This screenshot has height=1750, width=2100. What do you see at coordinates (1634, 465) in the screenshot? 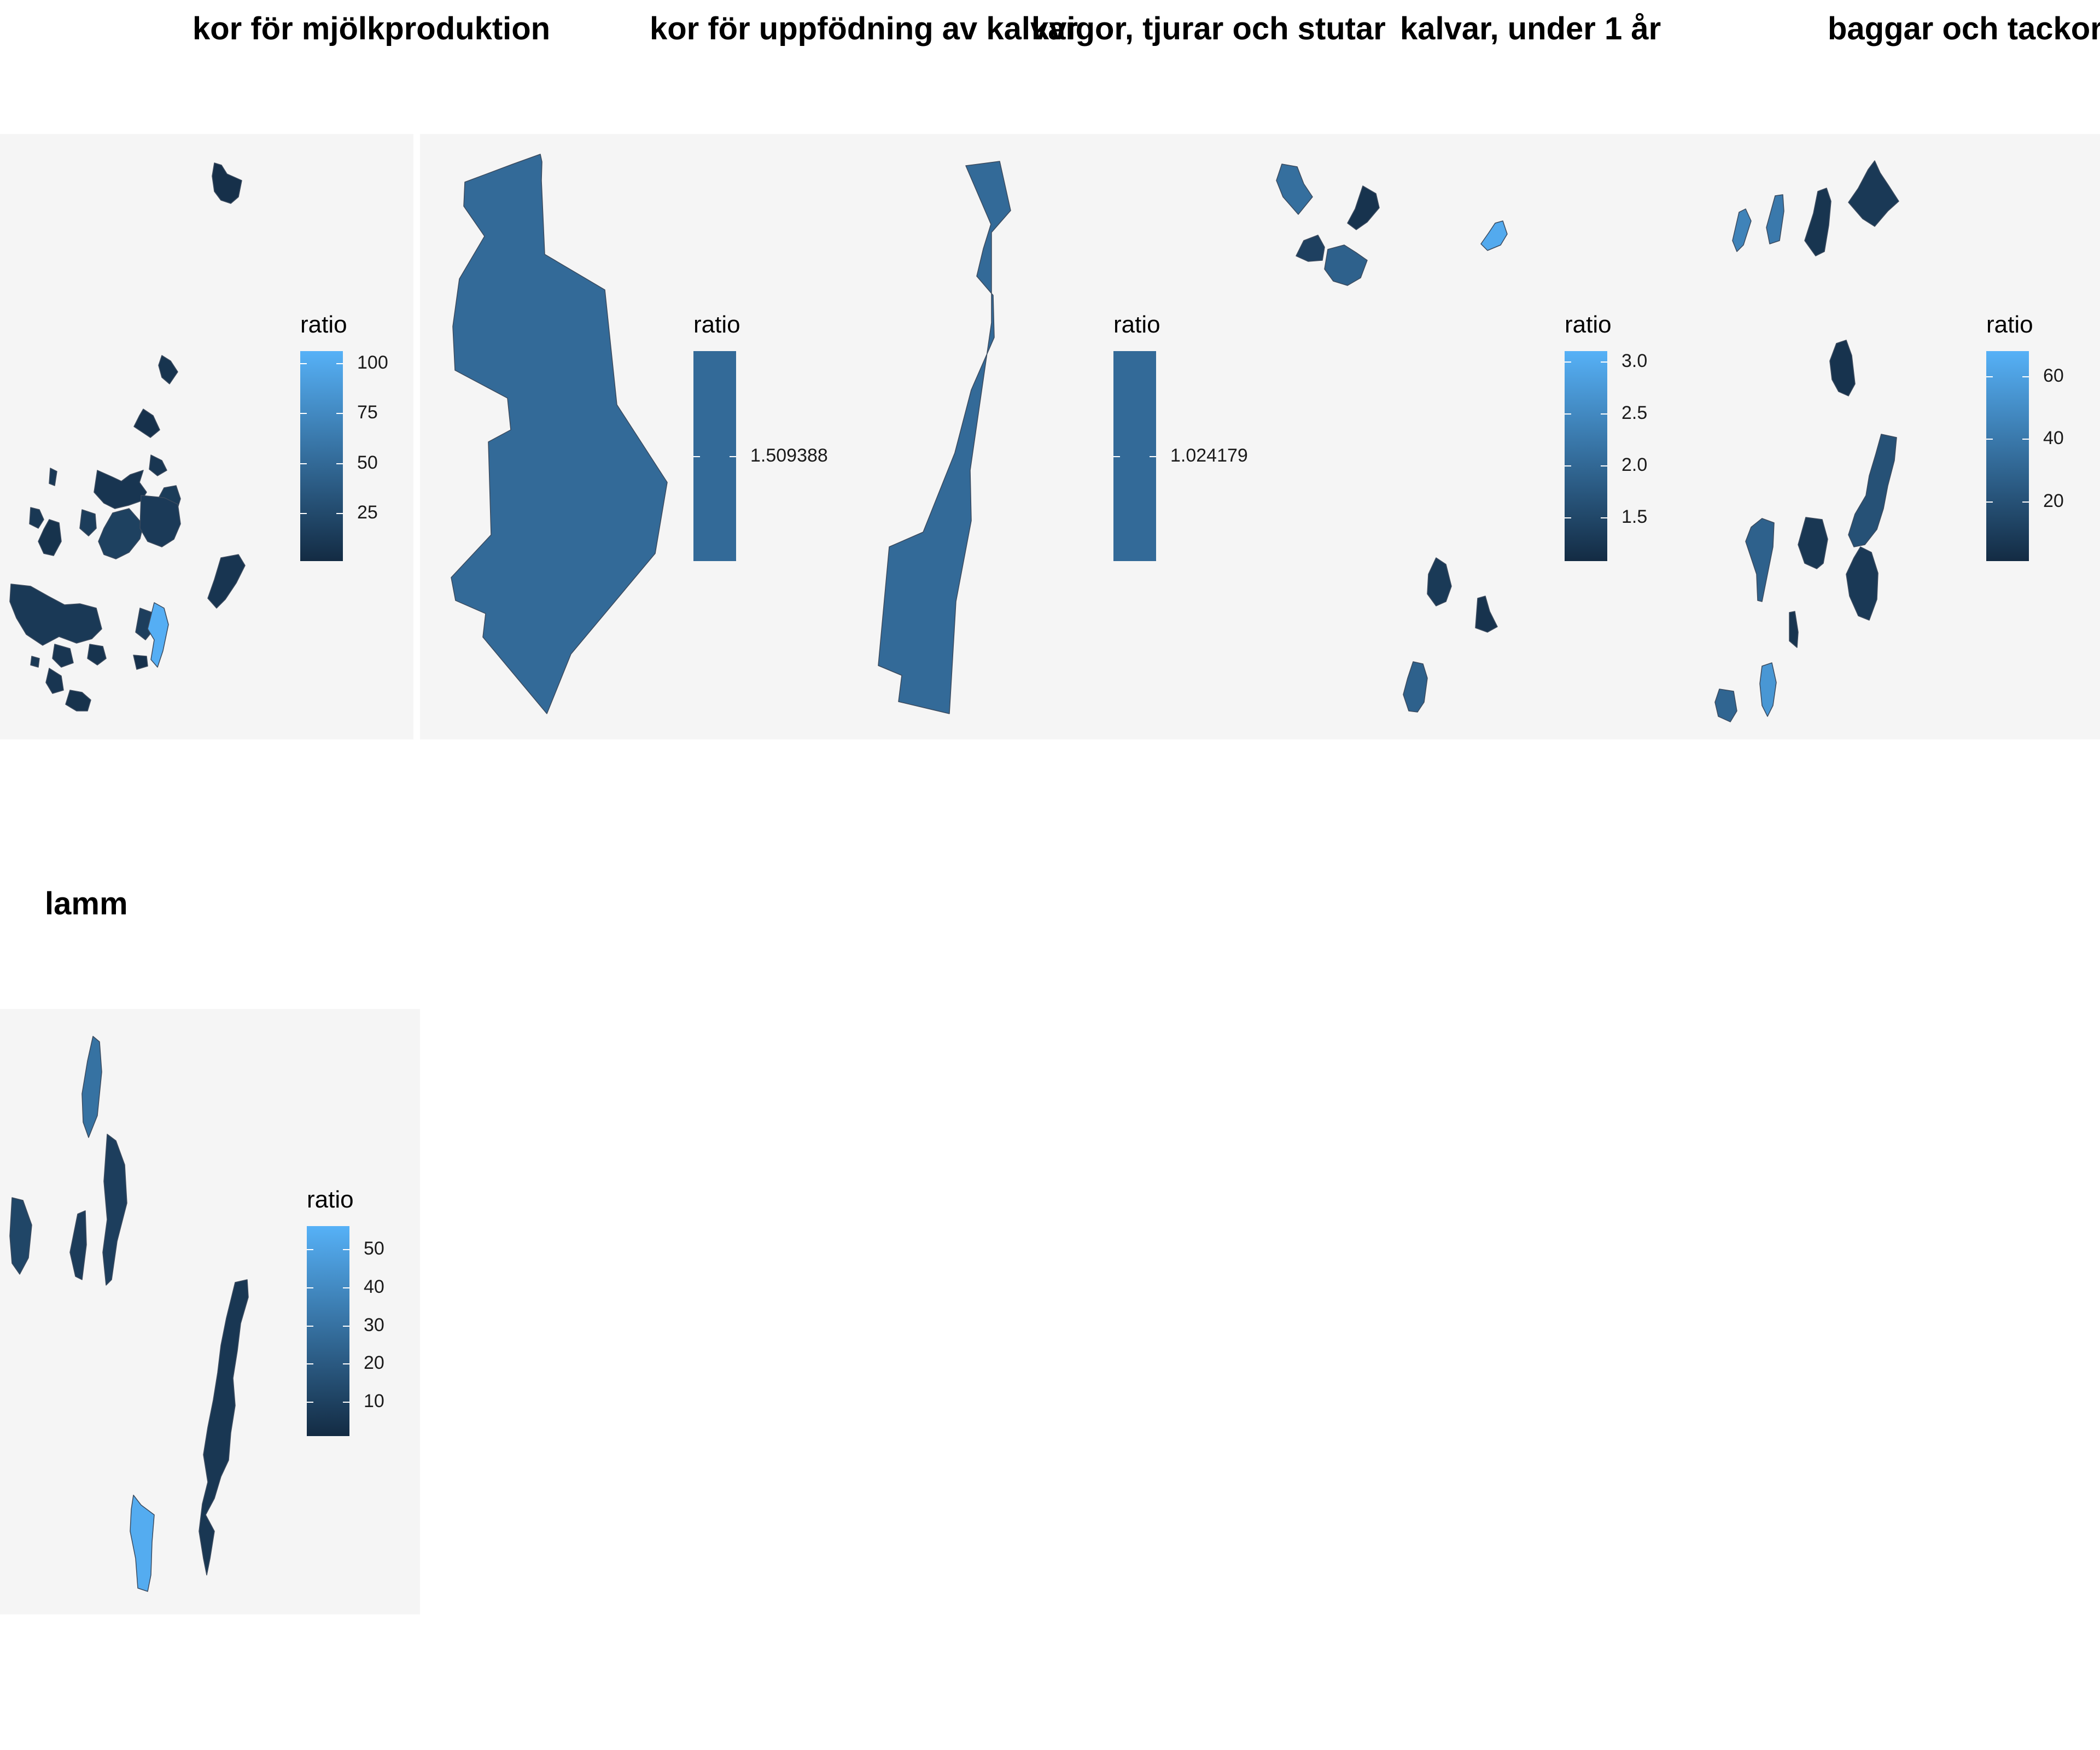
I see `legend-tick-label: 2.0` at bounding box center [1634, 465].